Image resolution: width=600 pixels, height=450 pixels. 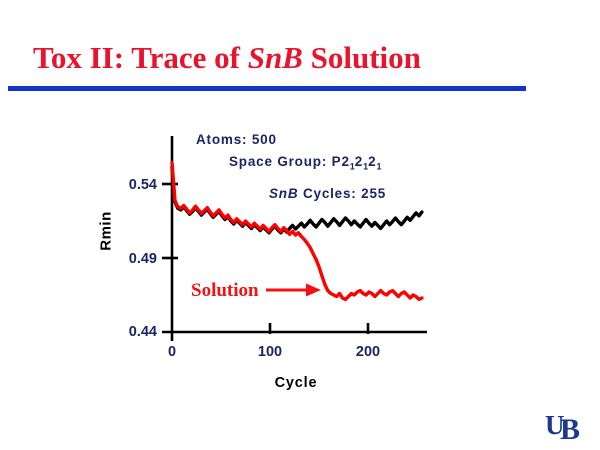 I want to click on annotation-atoms: Atoms: 500, so click(x=236, y=139).